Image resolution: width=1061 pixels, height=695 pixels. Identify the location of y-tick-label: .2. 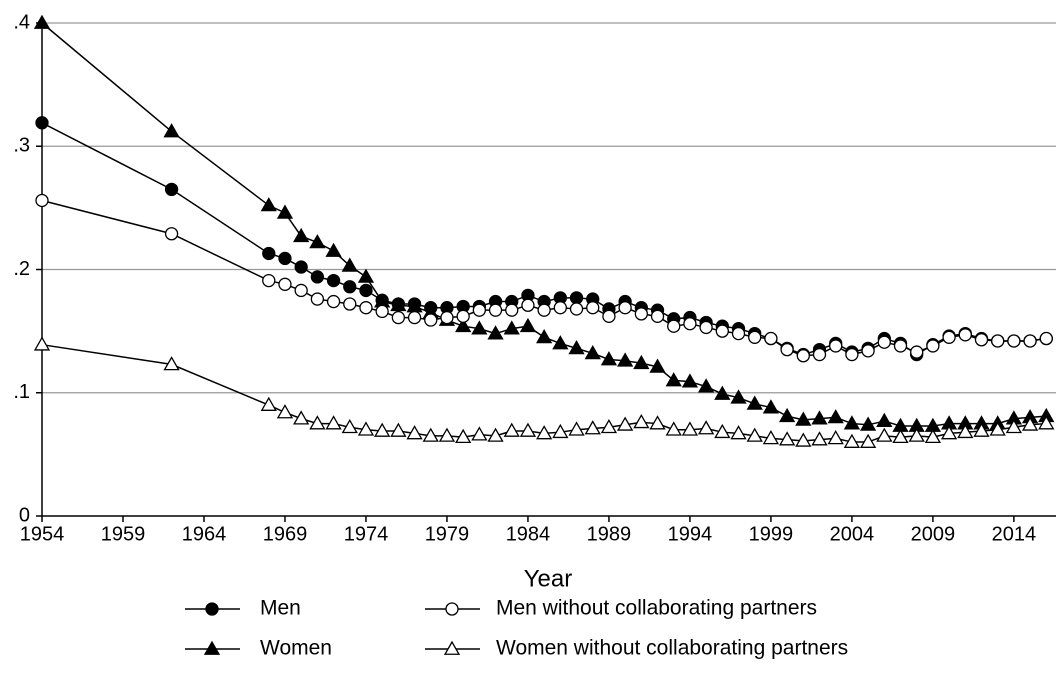
(21, 269).